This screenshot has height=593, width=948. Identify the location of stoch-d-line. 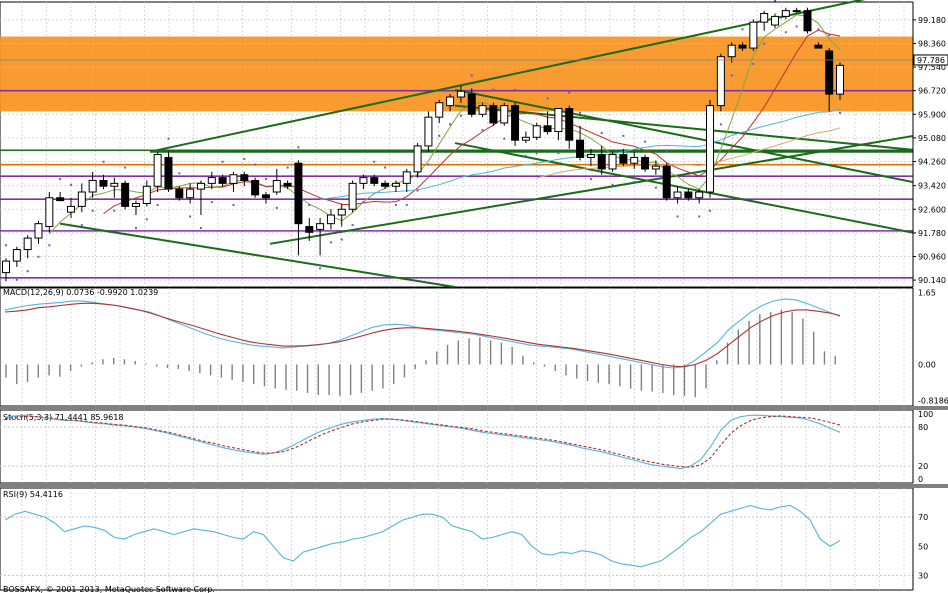
(422, 441).